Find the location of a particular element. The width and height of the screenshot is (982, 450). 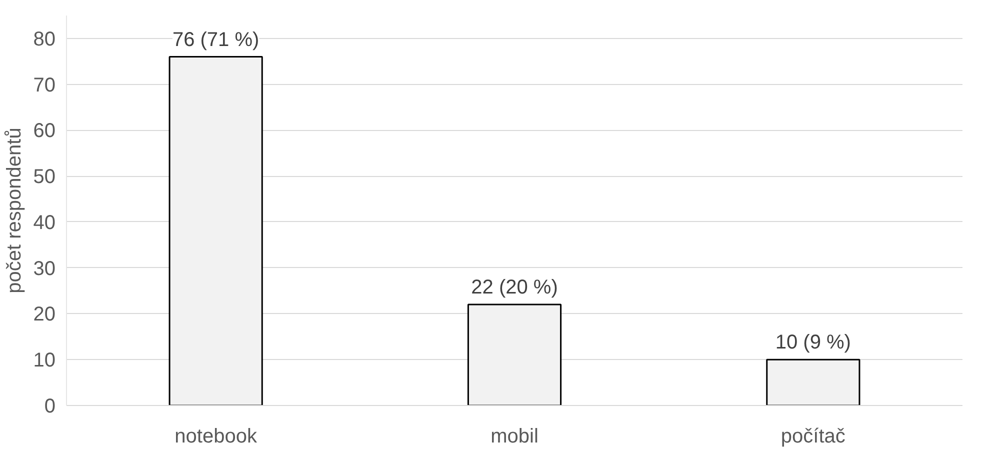

data-label: 22 (20 %) is located at coordinates (514, 287).